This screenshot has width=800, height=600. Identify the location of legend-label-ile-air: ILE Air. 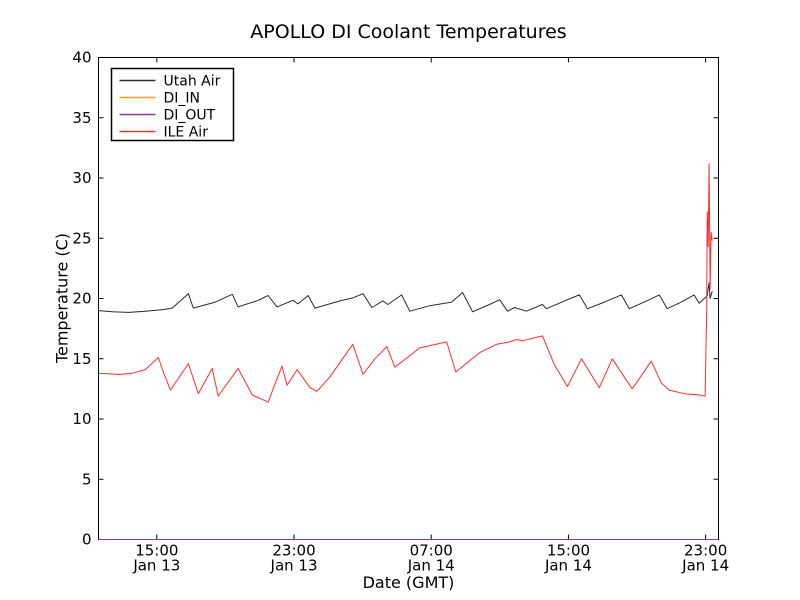
(186, 133).